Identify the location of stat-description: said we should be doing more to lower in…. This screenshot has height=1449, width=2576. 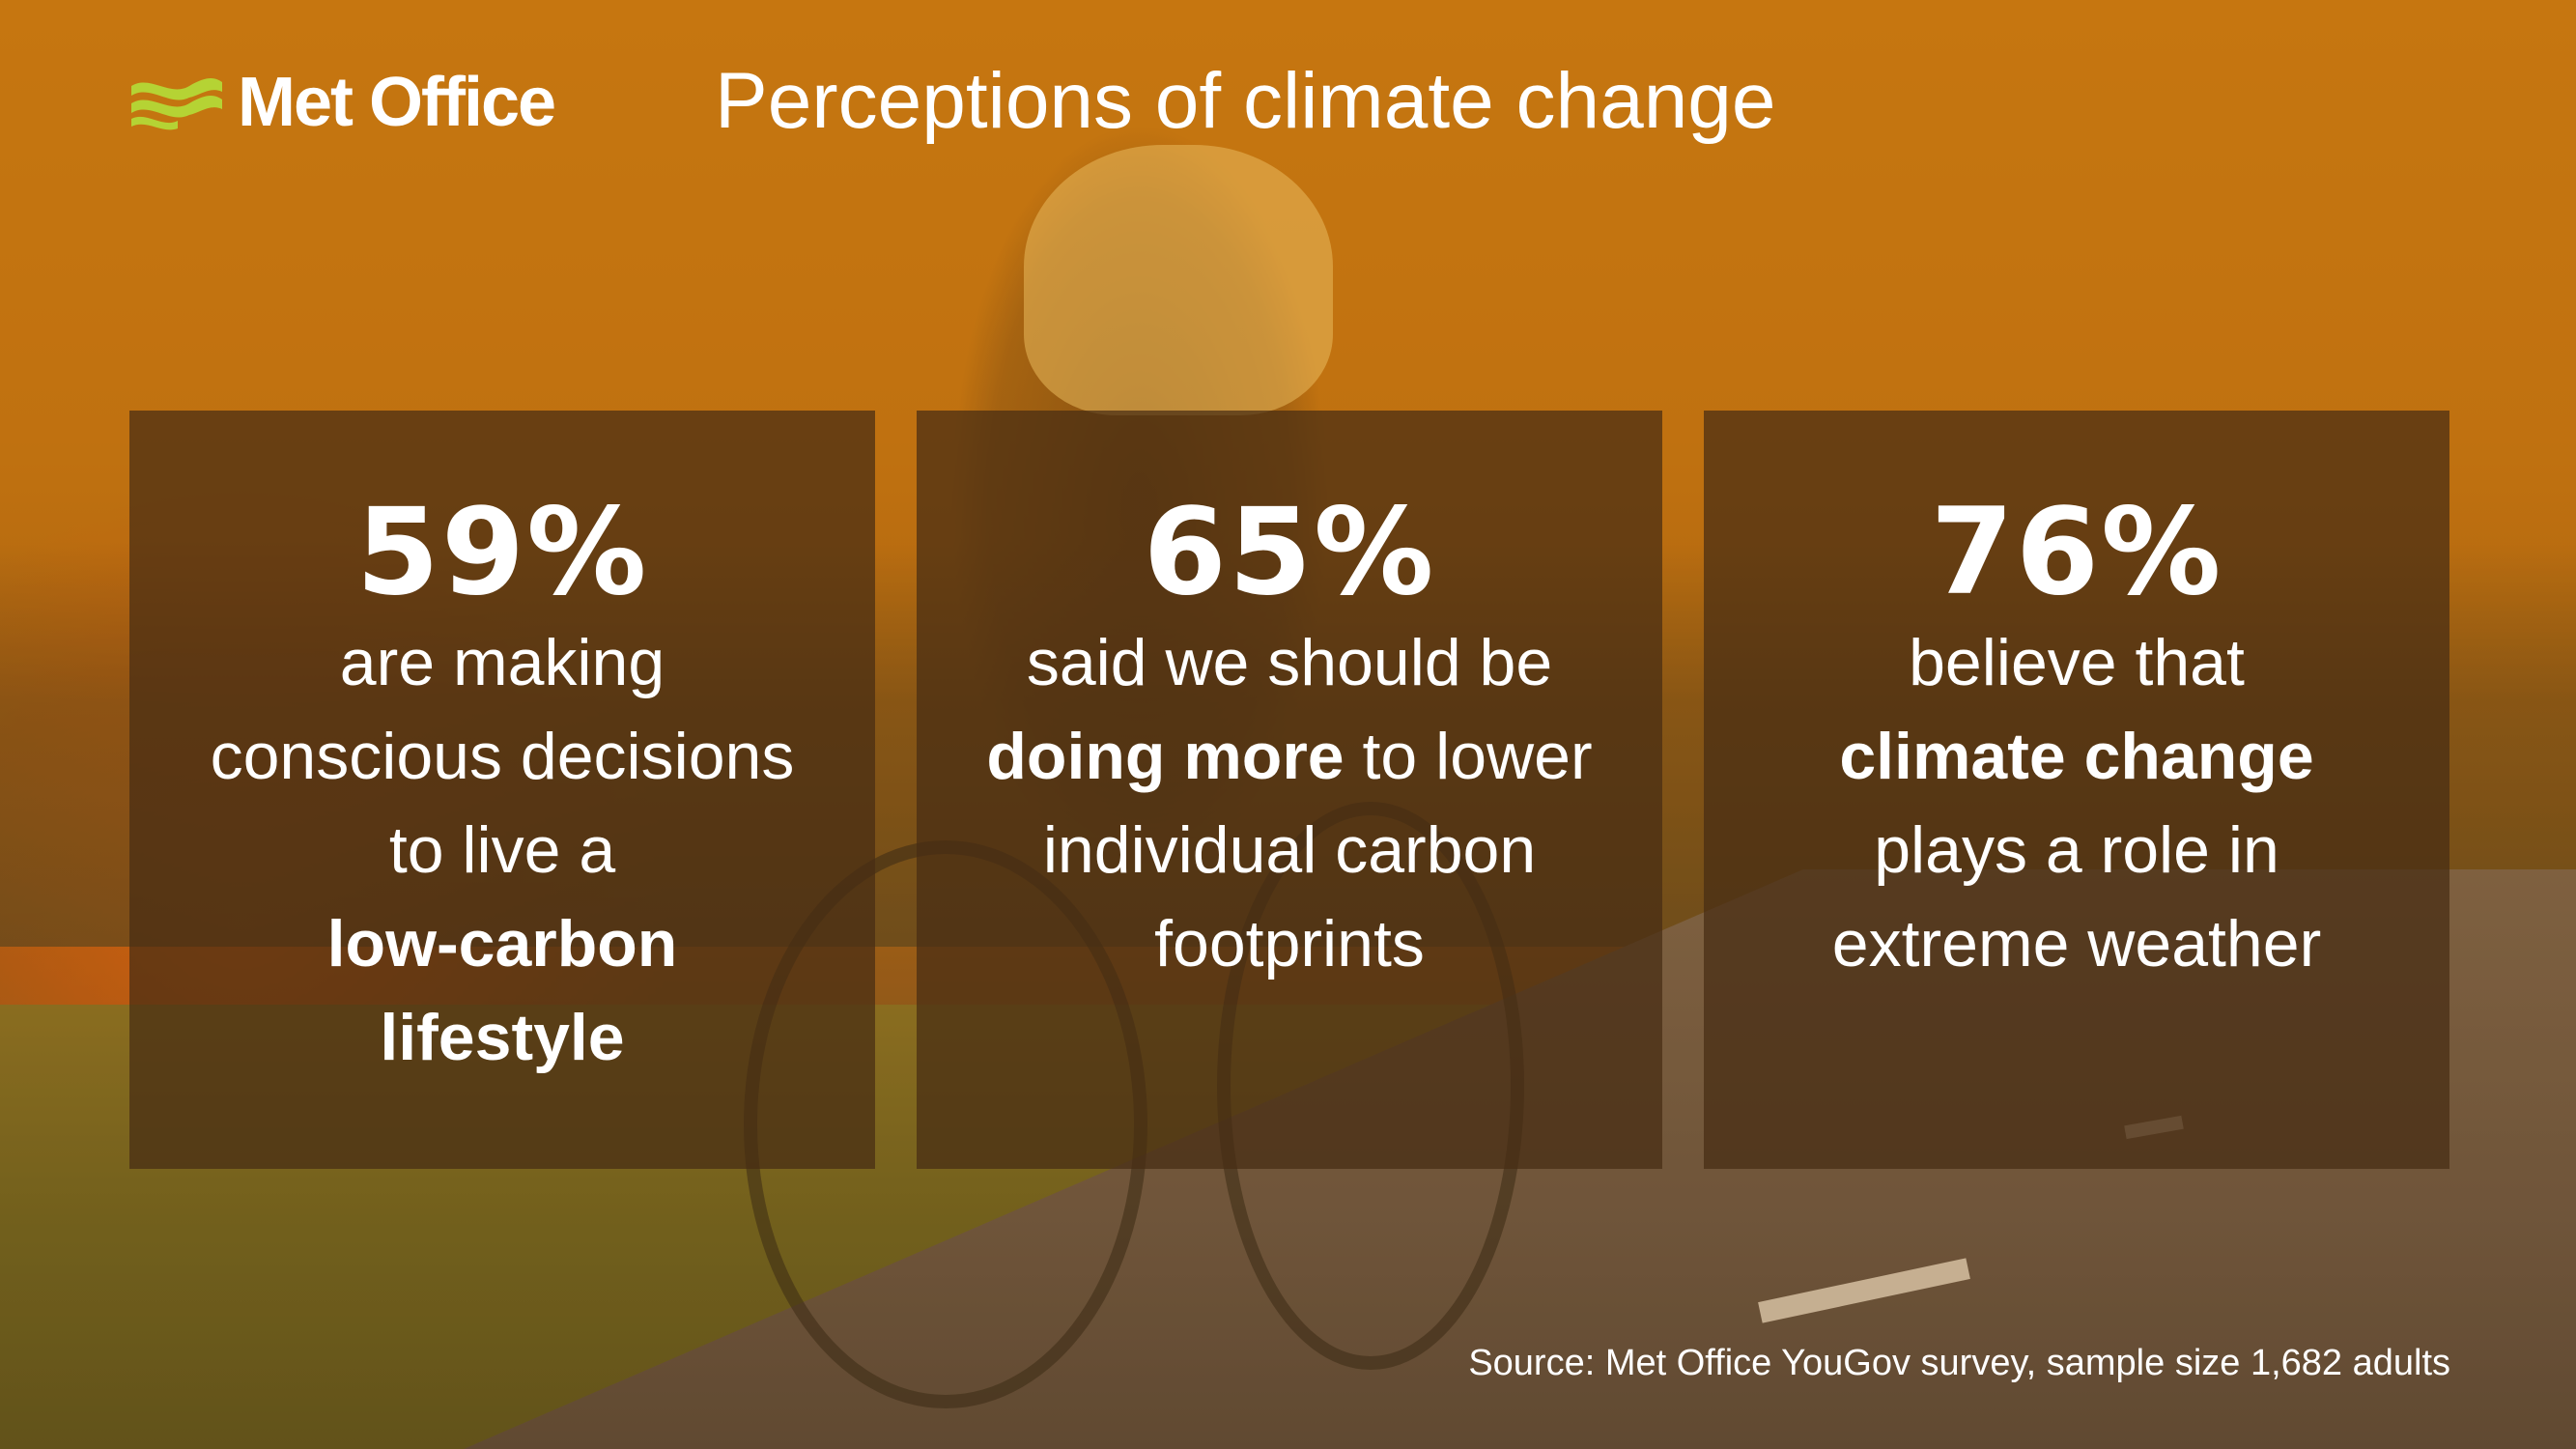
(1289, 803).